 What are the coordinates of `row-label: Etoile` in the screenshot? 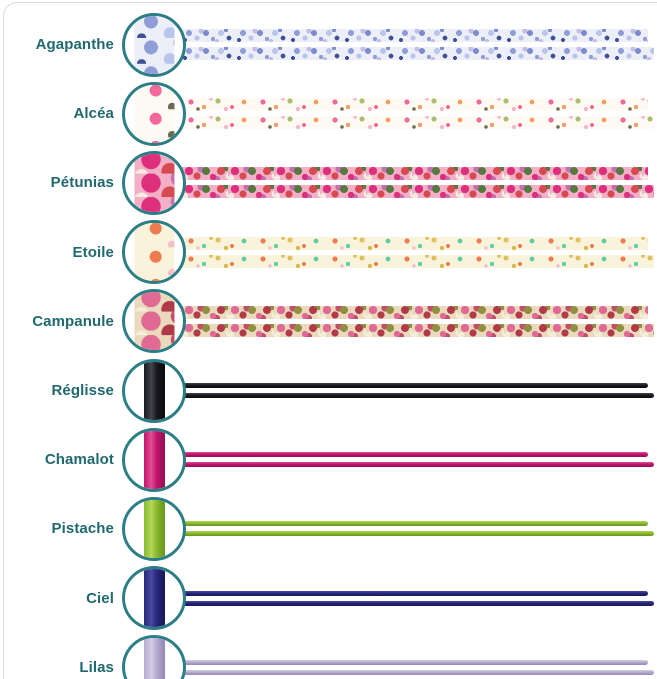 It's located at (93, 252).